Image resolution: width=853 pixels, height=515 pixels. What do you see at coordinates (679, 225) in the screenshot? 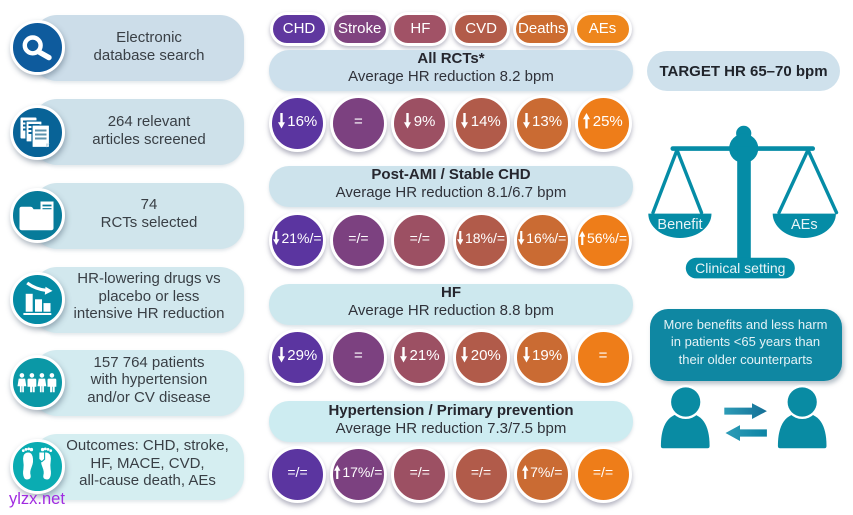
I see `svg-text: Benefit` at bounding box center [679, 225].